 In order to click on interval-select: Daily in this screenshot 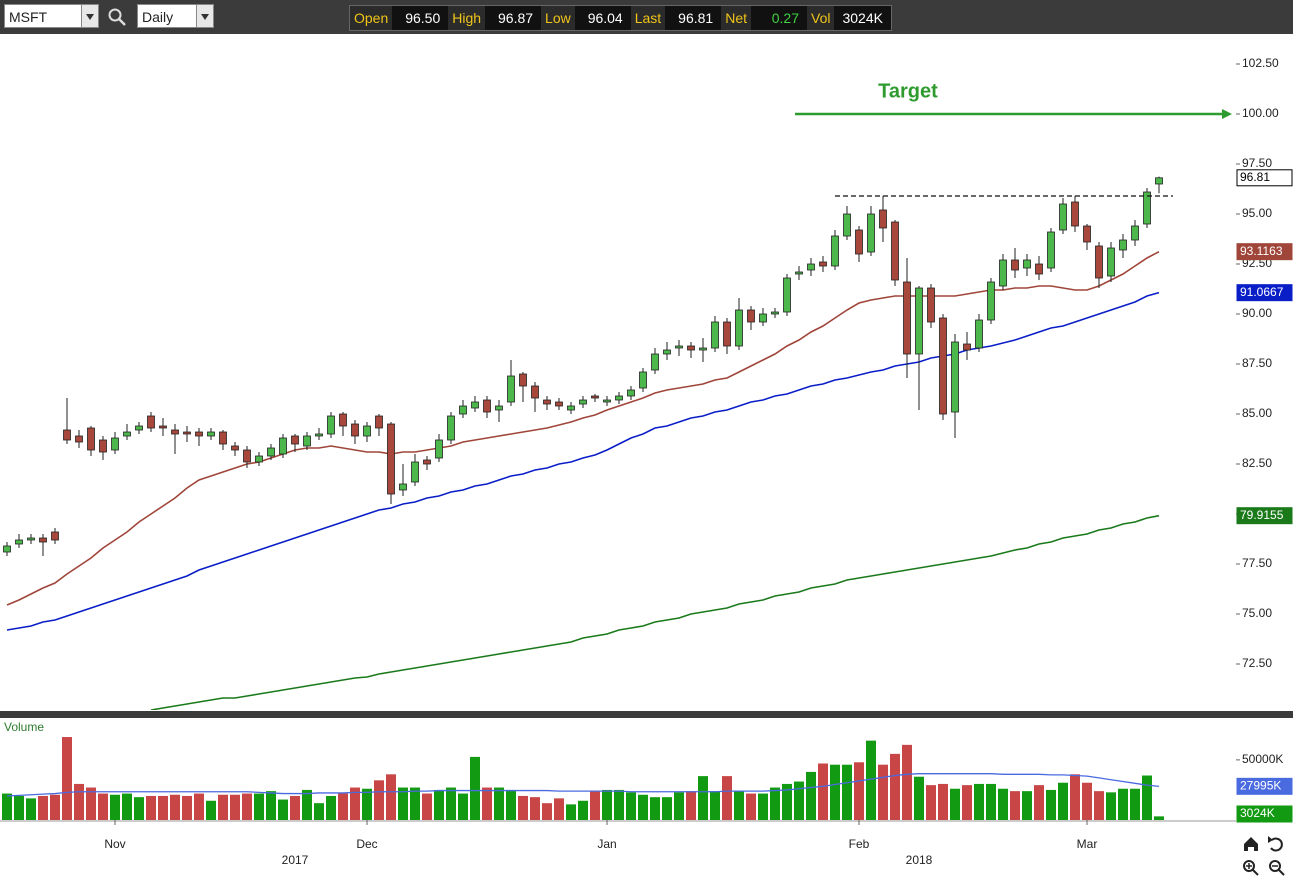, I will do `click(167, 16)`.